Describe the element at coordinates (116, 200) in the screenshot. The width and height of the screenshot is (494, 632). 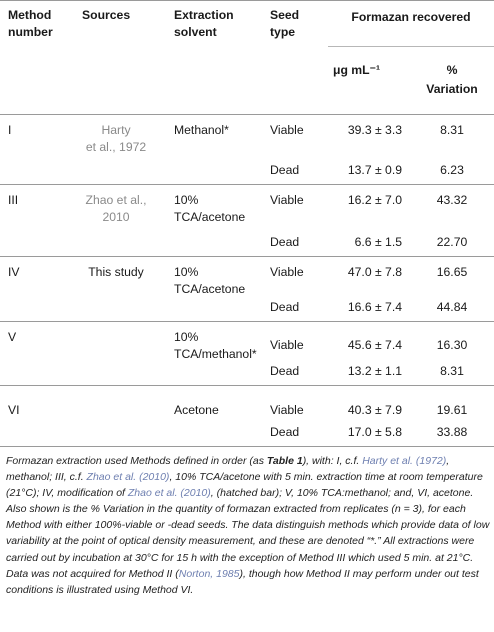
I see `row-iii-source-1: Zhao et al.,` at that location.